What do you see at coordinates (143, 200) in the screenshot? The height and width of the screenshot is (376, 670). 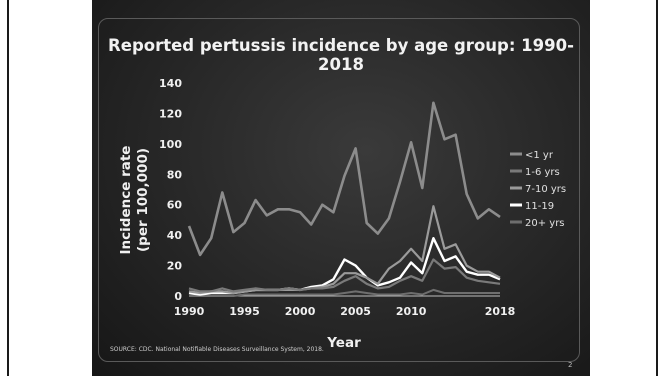 I see `y-axis-title-line: (per 100,000)` at bounding box center [143, 200].